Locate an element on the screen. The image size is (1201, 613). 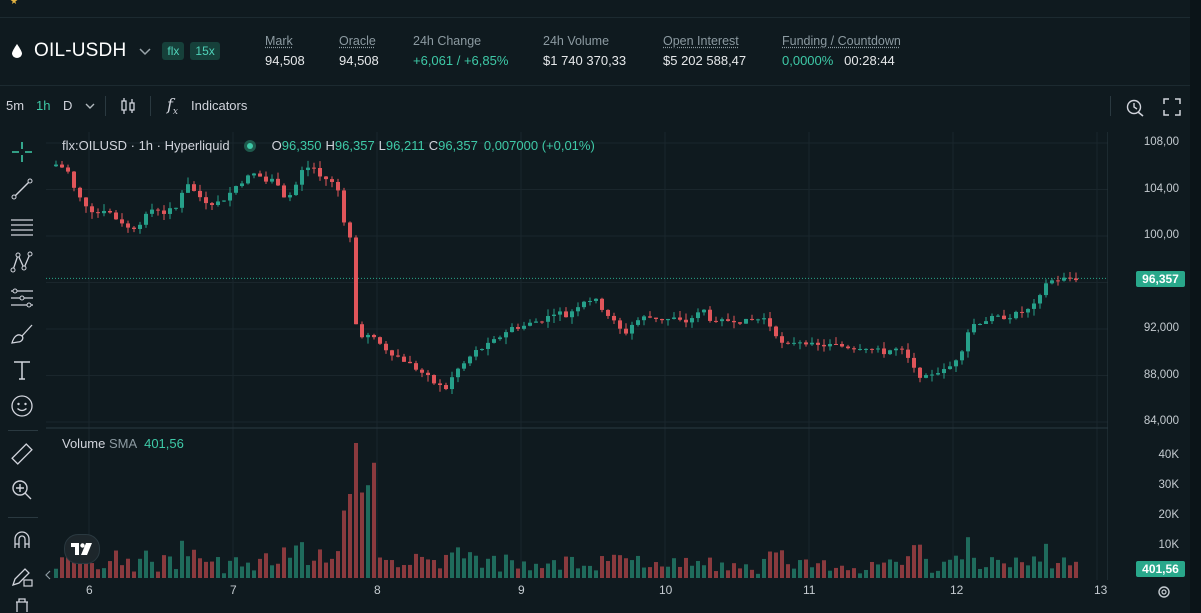
alert-clock-icon is located at coordinates (1135, 107).